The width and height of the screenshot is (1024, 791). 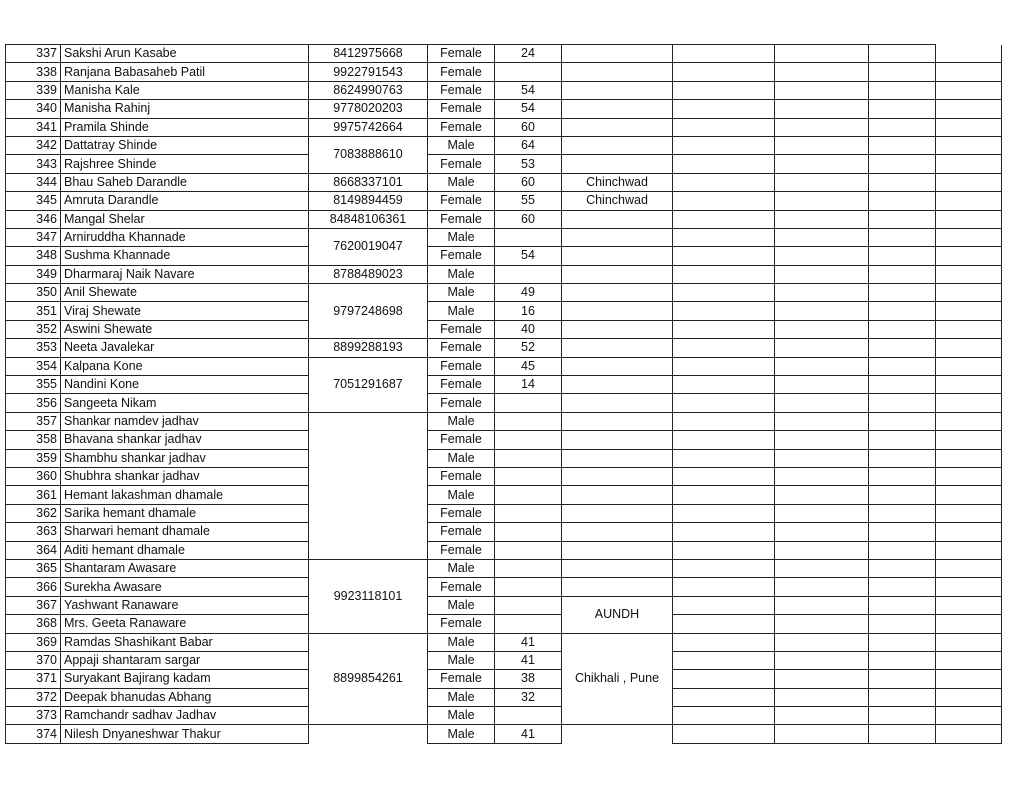 What do you see at coordinates (184, 293) in the screenshot?
I see `name-cell: Anil Shewate` at bounding box center [184, 293].